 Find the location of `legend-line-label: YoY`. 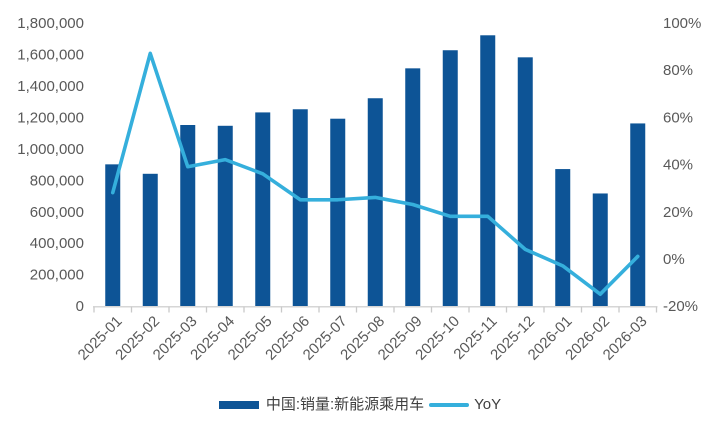

legend-line-label: YoY is located at coordinates (488, 404).